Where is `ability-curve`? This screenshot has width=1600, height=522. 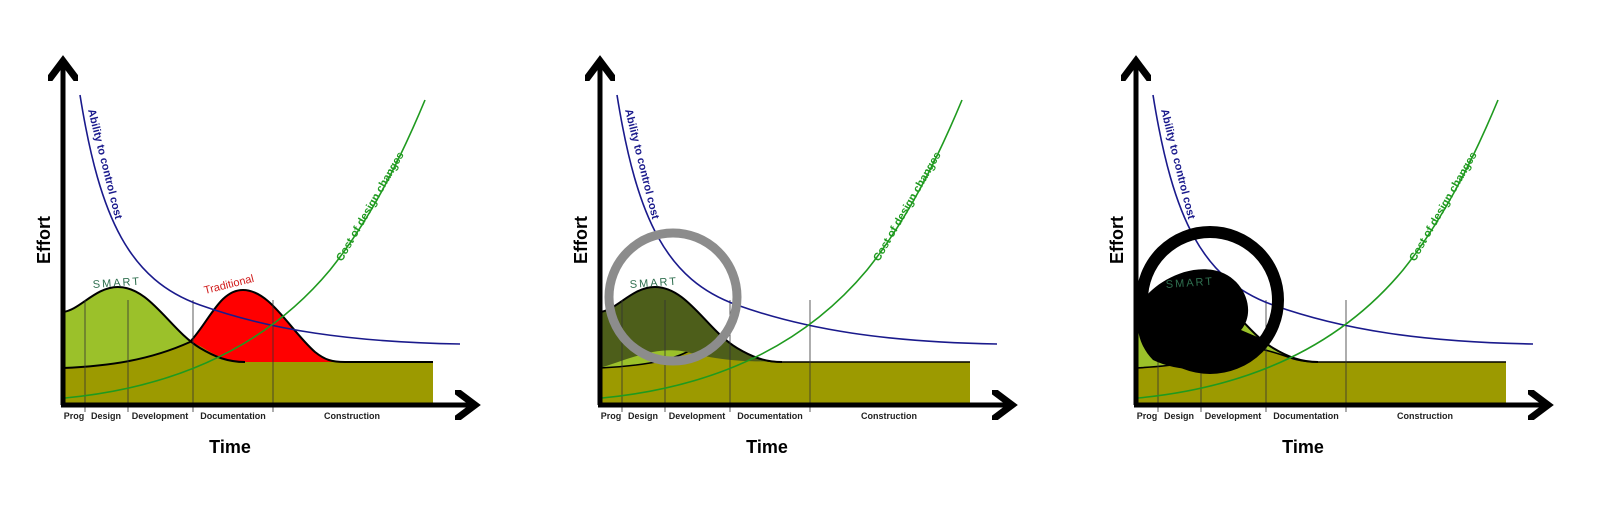
ability-curve is located at coordinates (270, 219).